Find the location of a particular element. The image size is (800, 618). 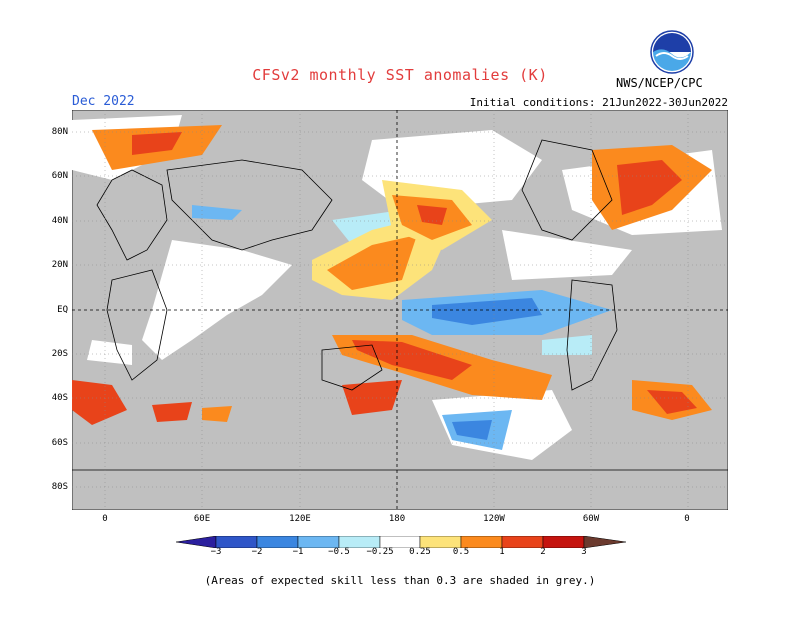

lat-label-40s: 40S is located at coordinates (59, 398).